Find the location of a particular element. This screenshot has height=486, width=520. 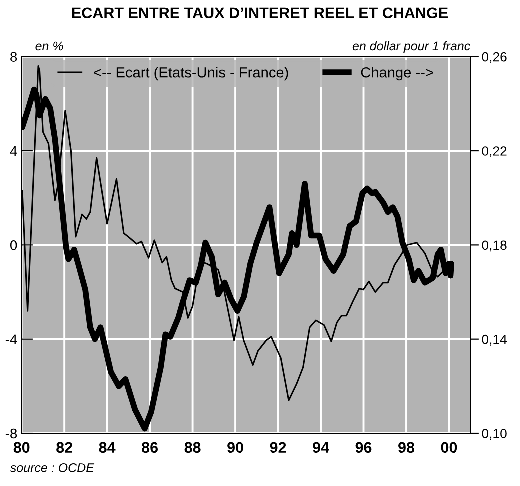

x-tick-label: 82 is located at coordinates (64, 448).